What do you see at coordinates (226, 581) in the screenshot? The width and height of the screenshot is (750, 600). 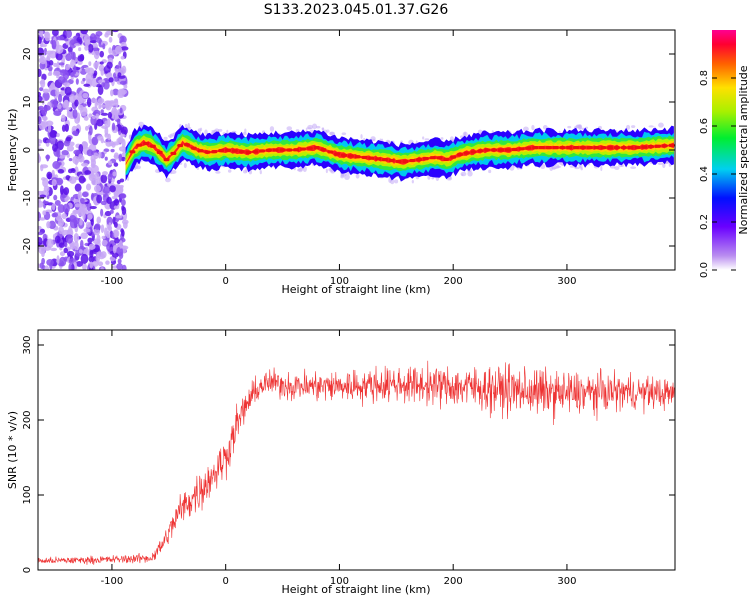 I see `x-tick-label: 0` at bounding box center [226, 581].